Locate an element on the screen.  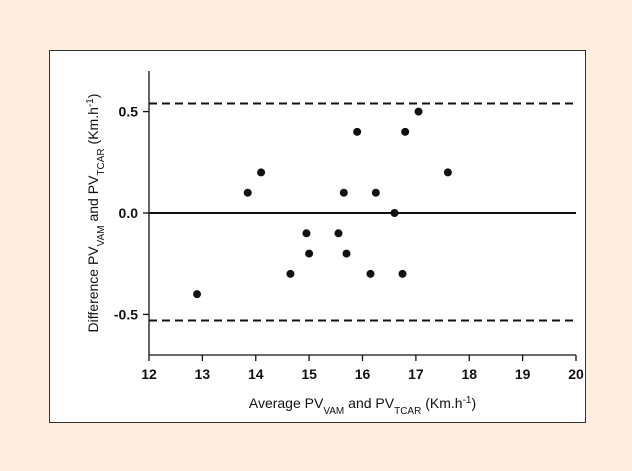
x-tick-label: 15 is located at coordinates (309, 374).